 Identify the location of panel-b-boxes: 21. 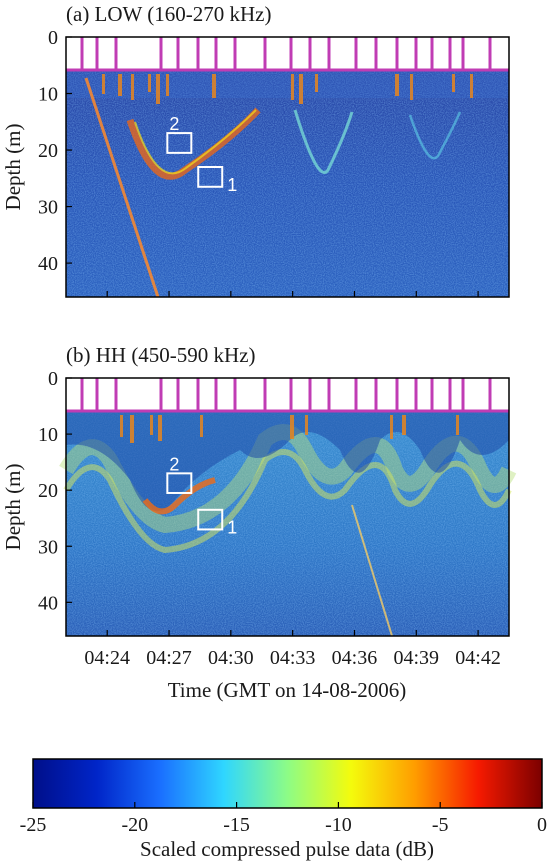
(201, 495).